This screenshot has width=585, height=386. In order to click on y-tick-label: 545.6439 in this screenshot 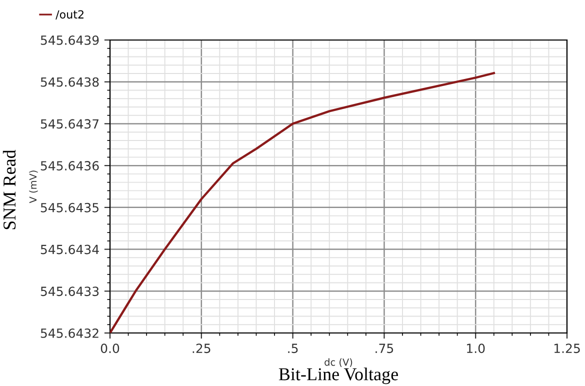, I will do `click(69, 40)`.